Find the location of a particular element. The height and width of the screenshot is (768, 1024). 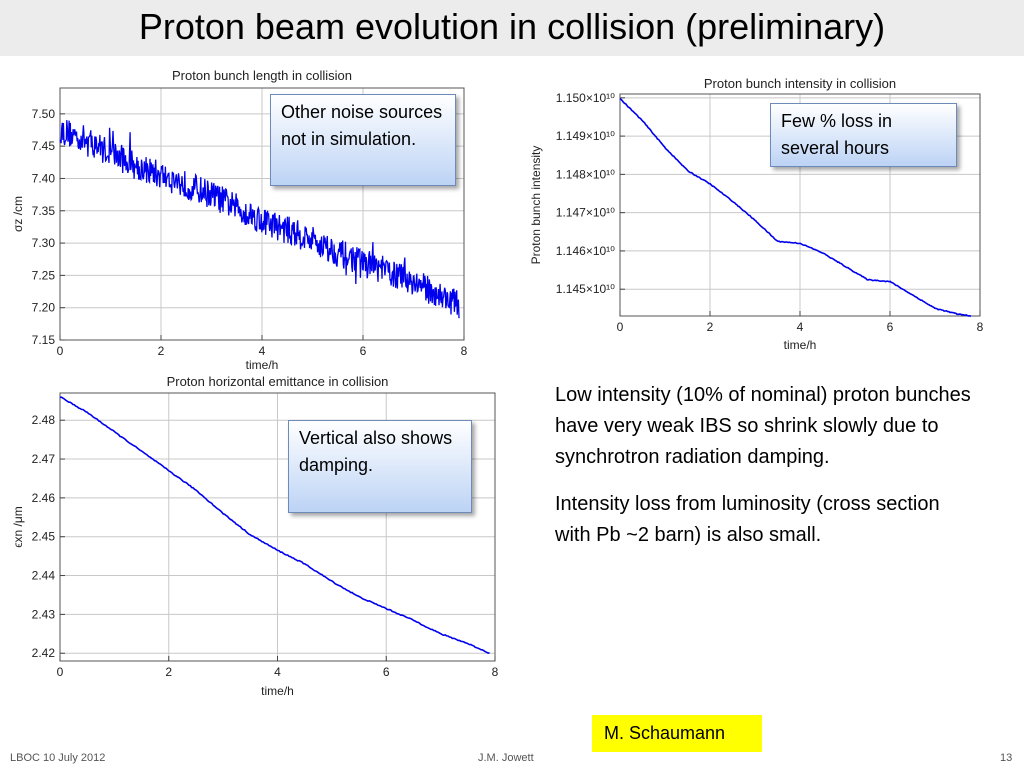

intensity-x-axis-label: time/h is located at coordinates (800, 345).